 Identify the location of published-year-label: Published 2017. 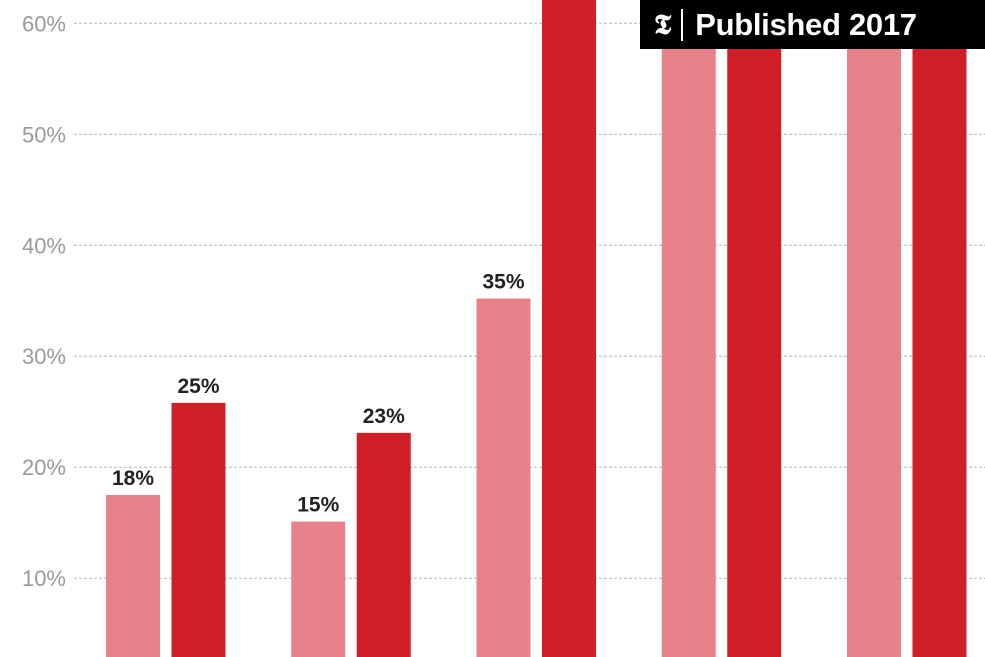
(806, 24).